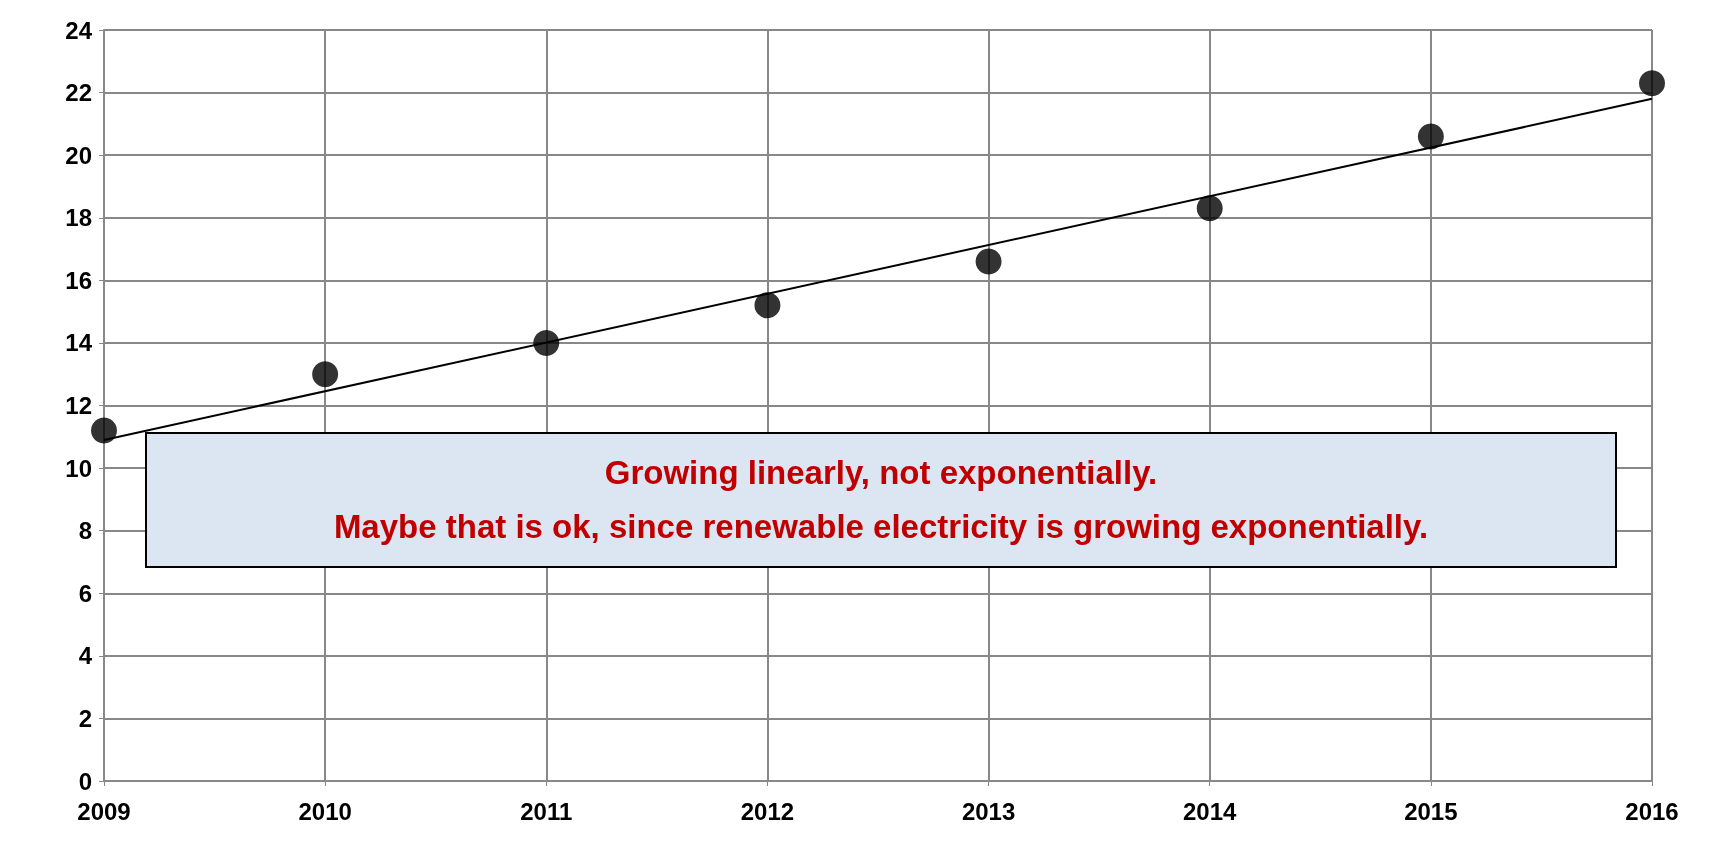  I want to click on x-tick-label: 2012, so click(767, 811).